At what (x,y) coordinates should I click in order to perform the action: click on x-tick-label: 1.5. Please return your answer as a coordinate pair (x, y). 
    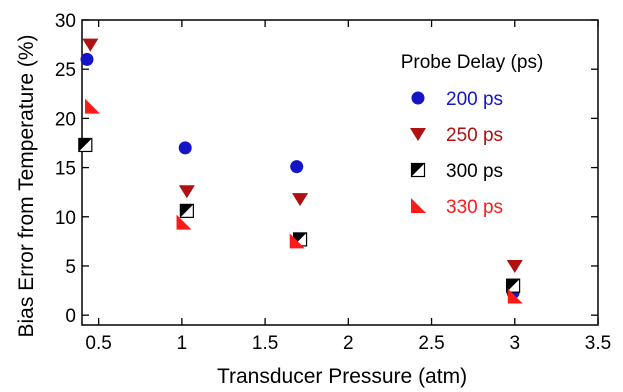
    Looking at the image, I should click on (265, 343).